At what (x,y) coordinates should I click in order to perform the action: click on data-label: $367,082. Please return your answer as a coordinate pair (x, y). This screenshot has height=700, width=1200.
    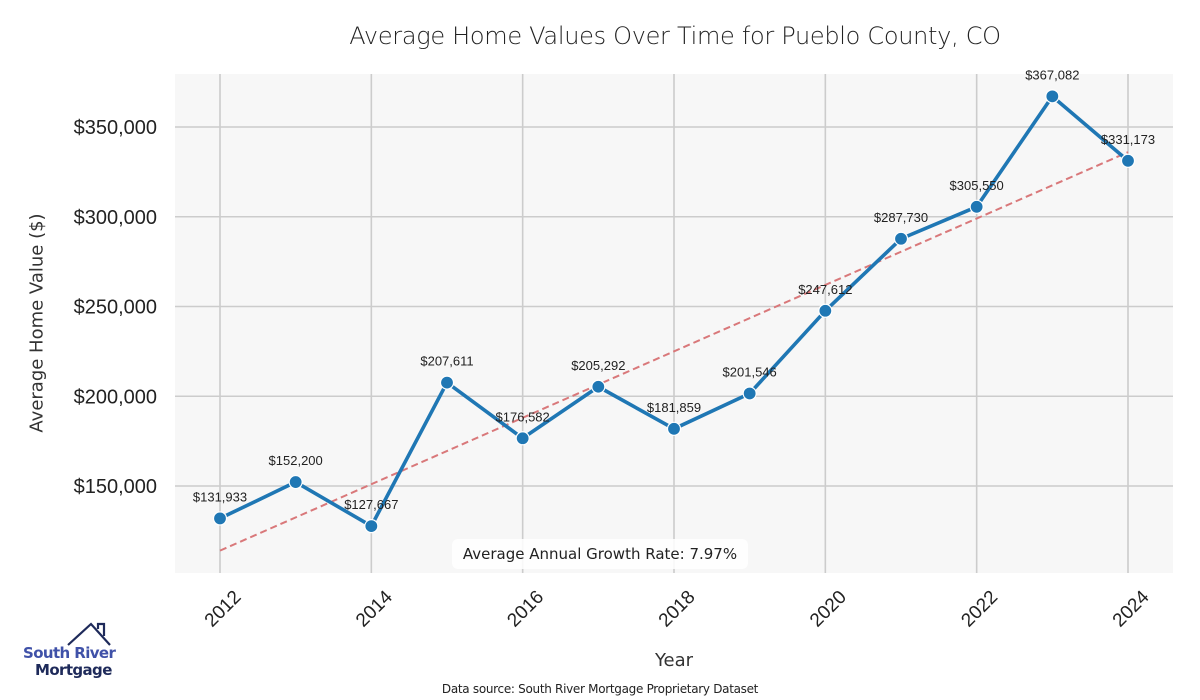
    Looking at the image, I should click on (1052, 74).